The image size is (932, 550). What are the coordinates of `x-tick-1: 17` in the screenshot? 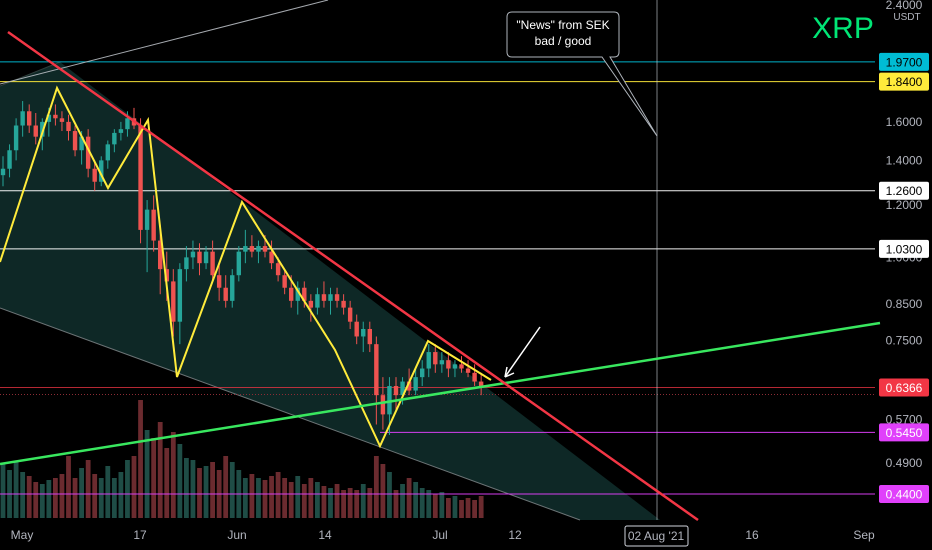 It's located at (140, 535).